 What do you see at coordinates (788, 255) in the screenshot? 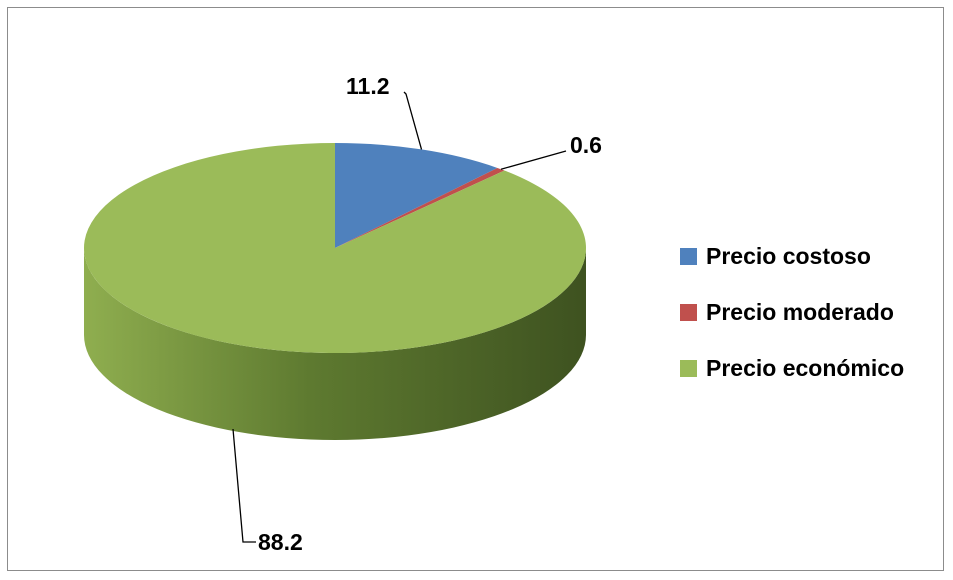
I see `legend-label: Precio costoso` at bounding box center [788, 255].